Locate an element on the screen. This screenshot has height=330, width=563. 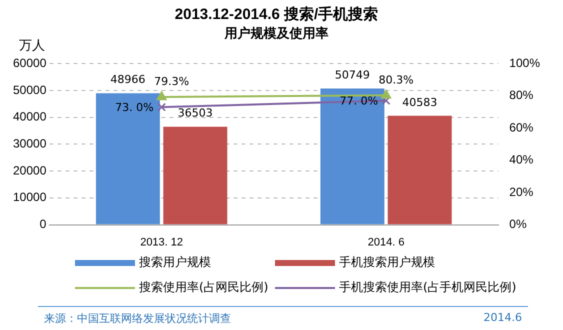
text: 2014.6 is located at coordinates (502, 318).